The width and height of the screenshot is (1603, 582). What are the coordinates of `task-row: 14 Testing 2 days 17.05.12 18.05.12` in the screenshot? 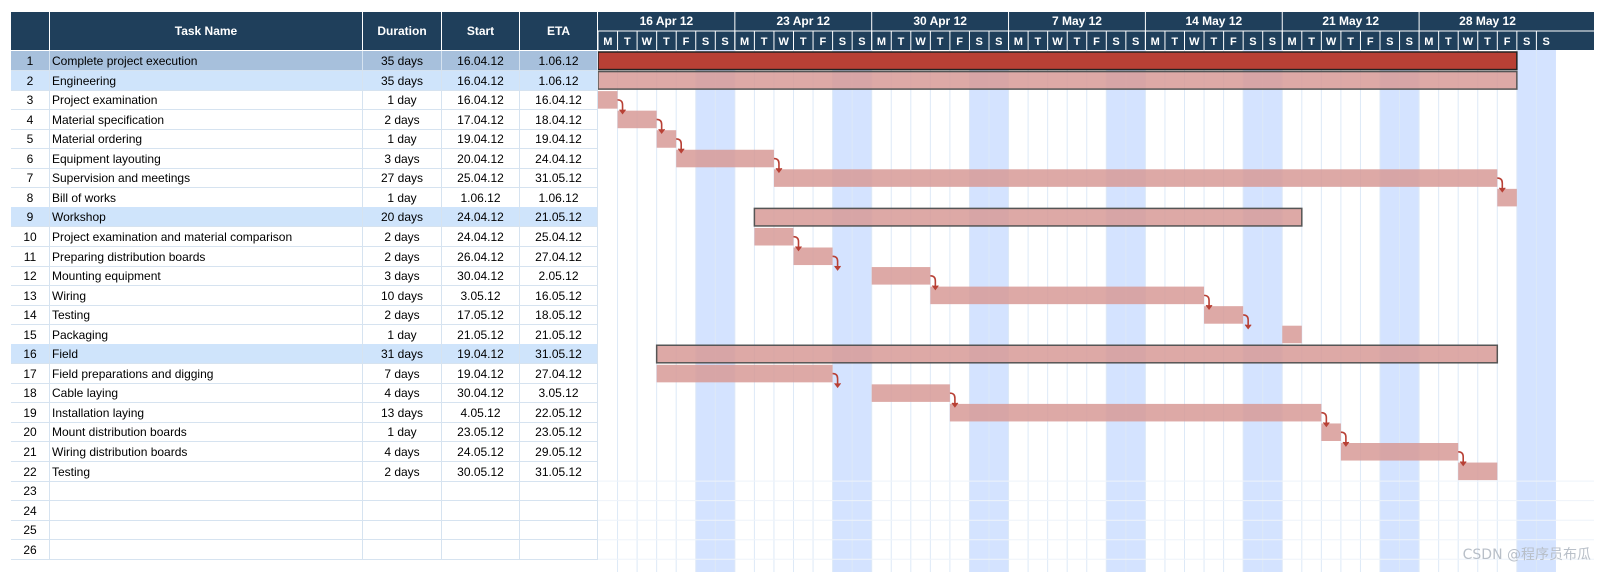 It's located at (304, 315).